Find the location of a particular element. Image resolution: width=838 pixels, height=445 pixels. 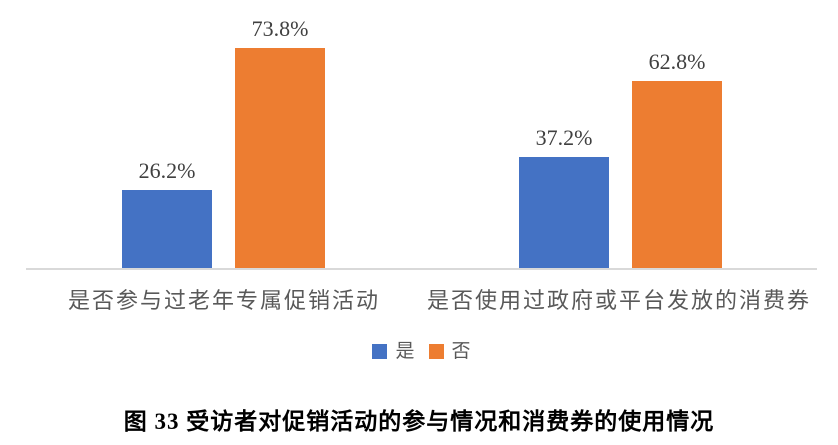

x-axis-line is located at coordinates (421, 269).